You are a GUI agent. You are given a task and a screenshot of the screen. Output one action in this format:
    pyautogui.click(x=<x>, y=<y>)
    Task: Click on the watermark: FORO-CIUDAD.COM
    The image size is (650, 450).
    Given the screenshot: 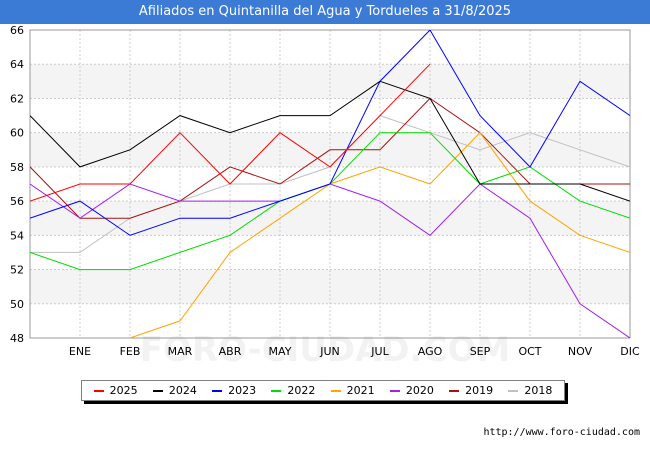 What is the action you would take?
    pyautogui.click(x=325, y=350)
    